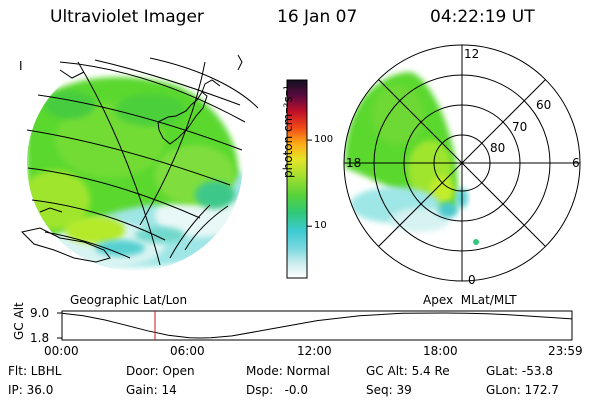 The image size is (600, 400). I want to click on status-gc-alt: GC Alt: 5.4 Re, so click(408, 371).